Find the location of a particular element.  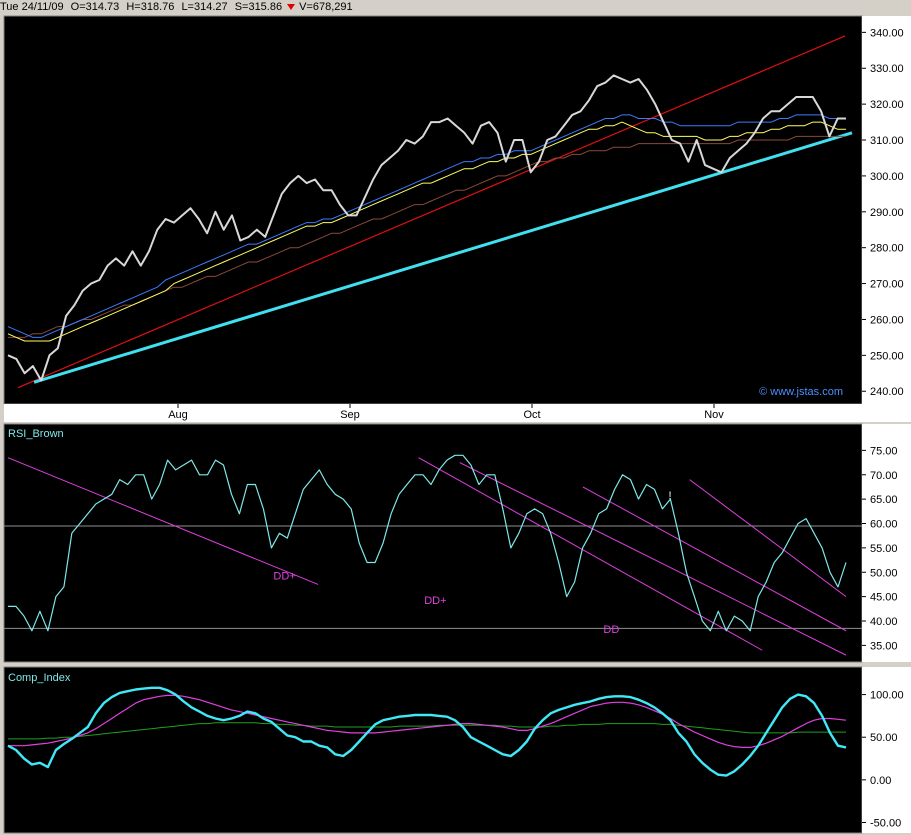

comp-fast-ma-line is located at coordinates (427, 721).